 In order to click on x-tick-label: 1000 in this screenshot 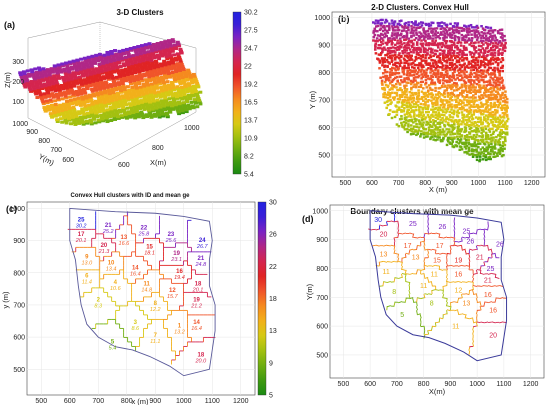, I will do `click(477, 384)`.